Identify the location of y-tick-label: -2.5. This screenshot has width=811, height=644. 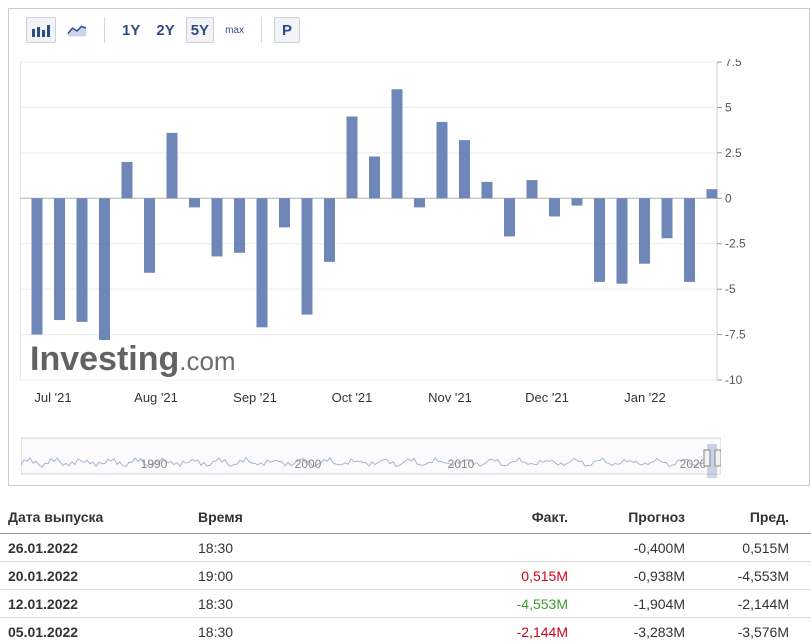
(735, 244).